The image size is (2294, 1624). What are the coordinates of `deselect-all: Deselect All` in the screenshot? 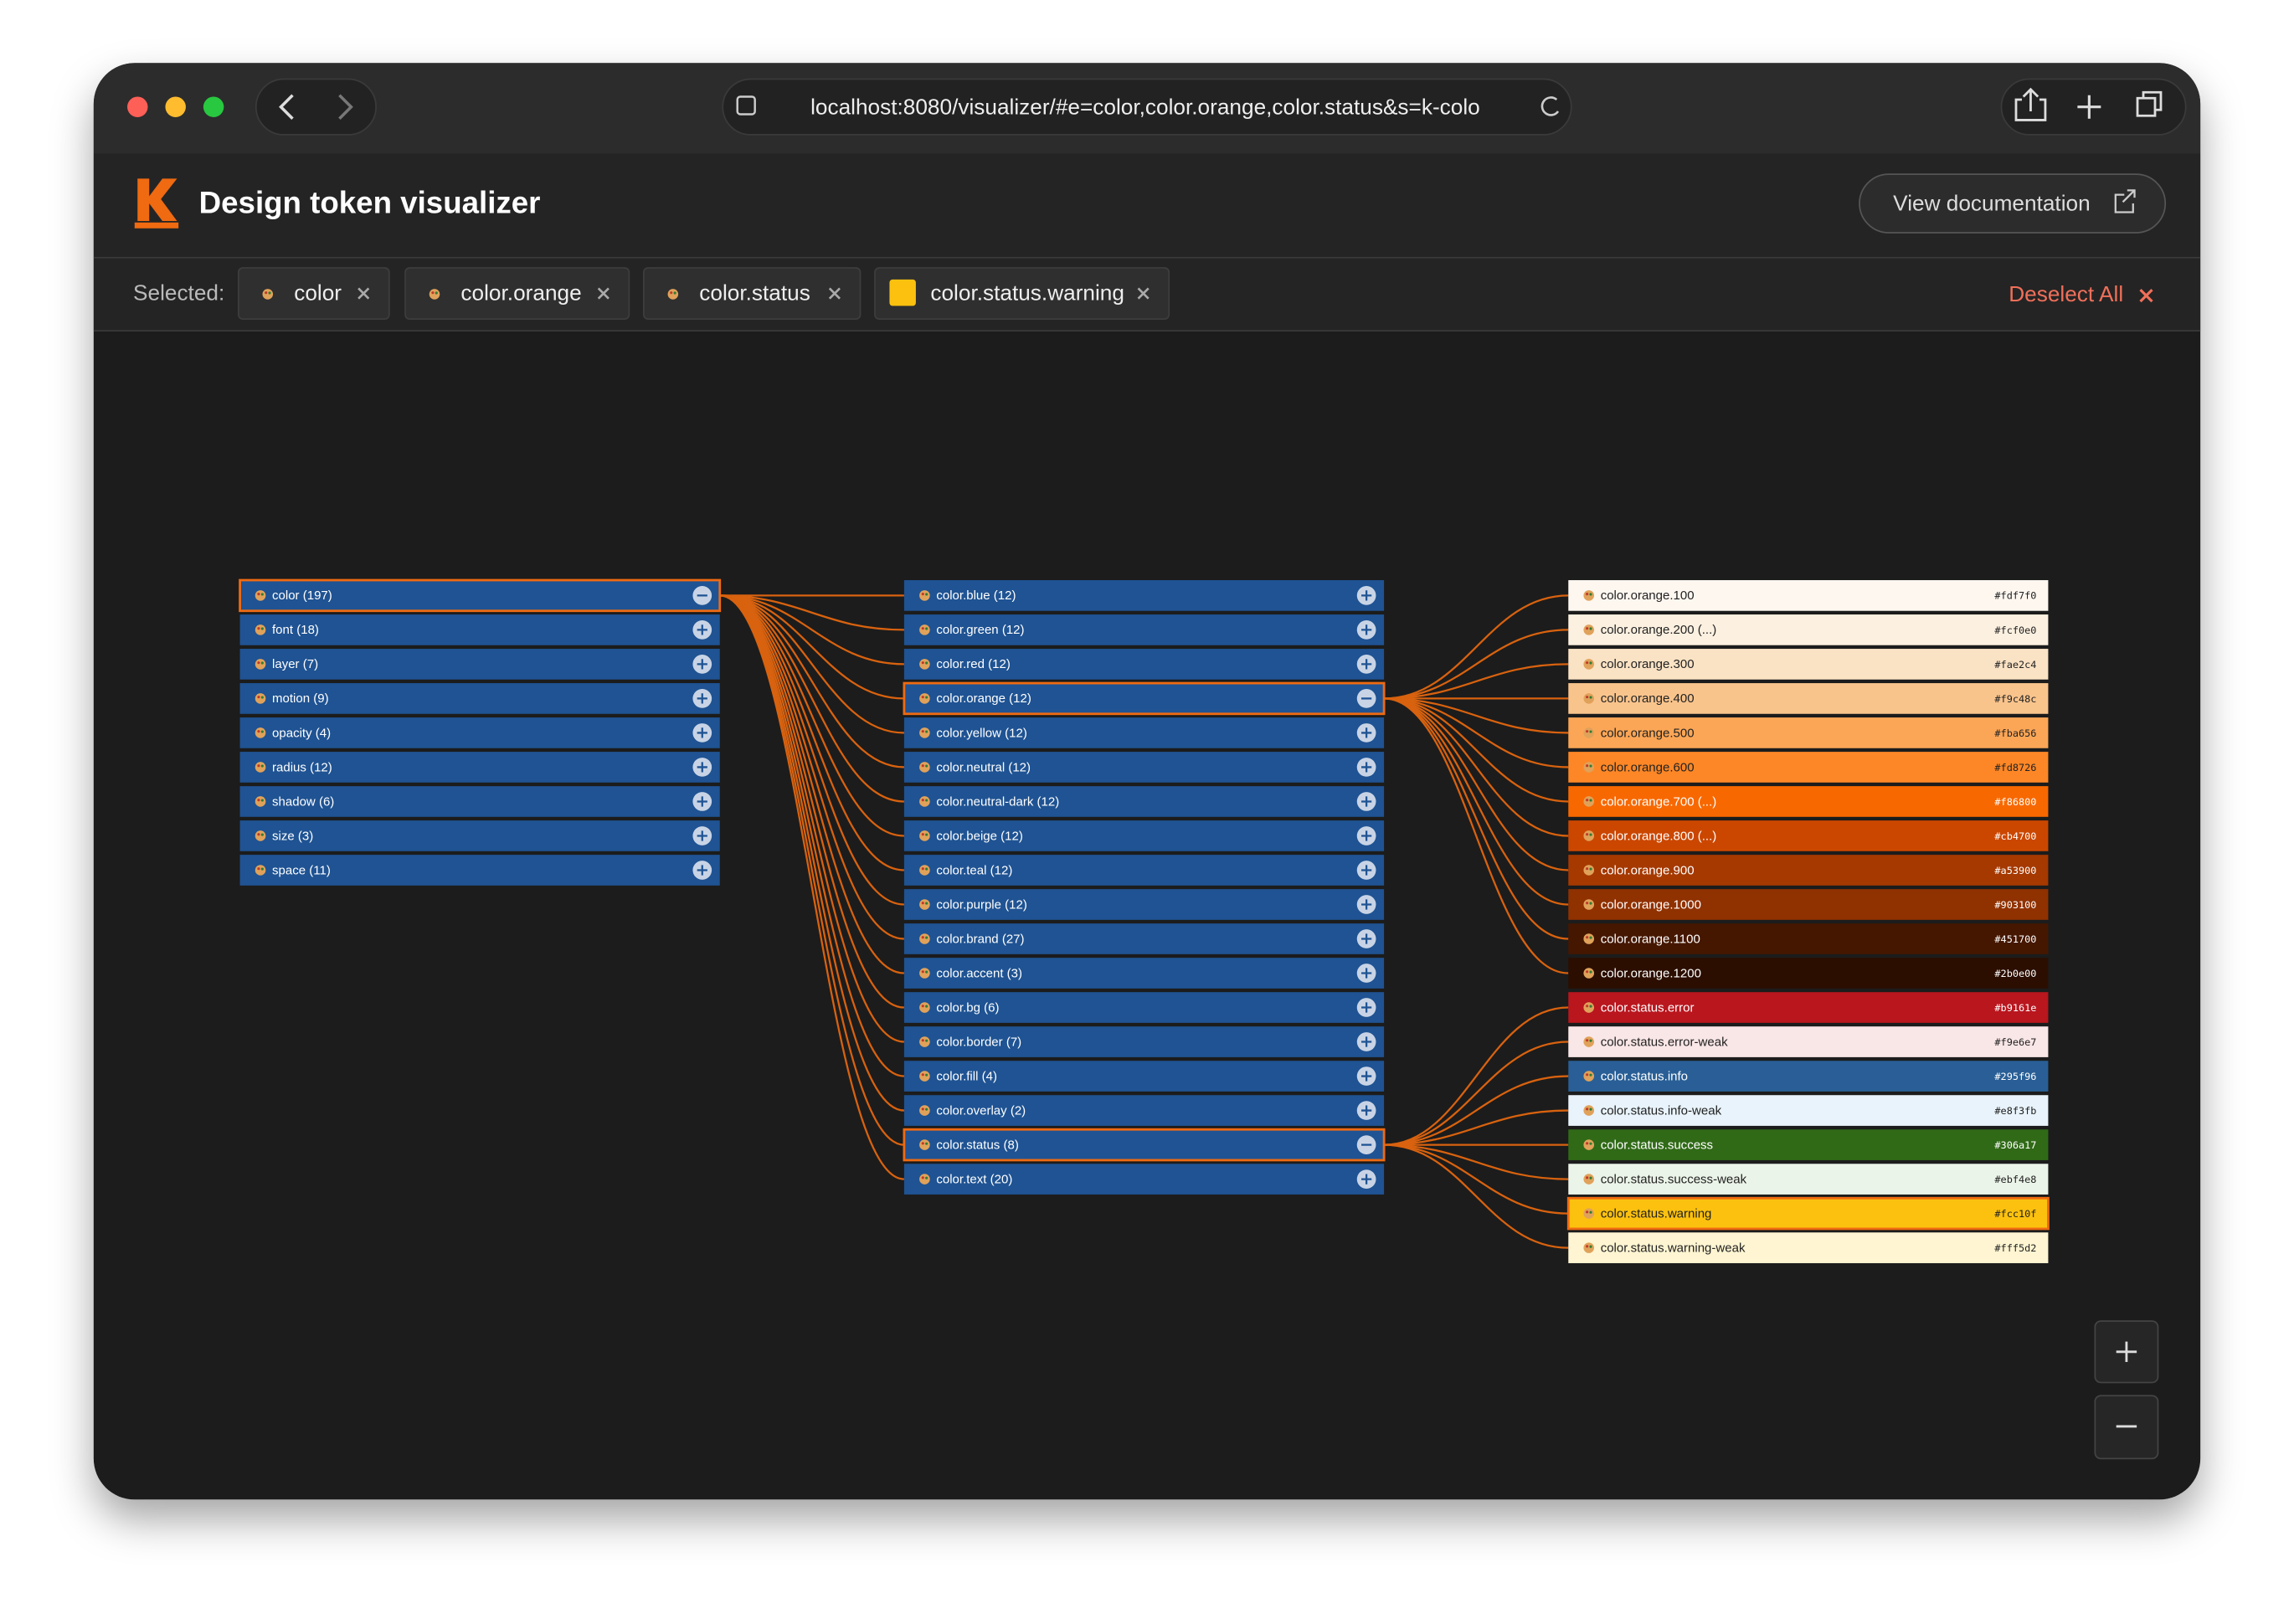 It's located at (2066, 293).